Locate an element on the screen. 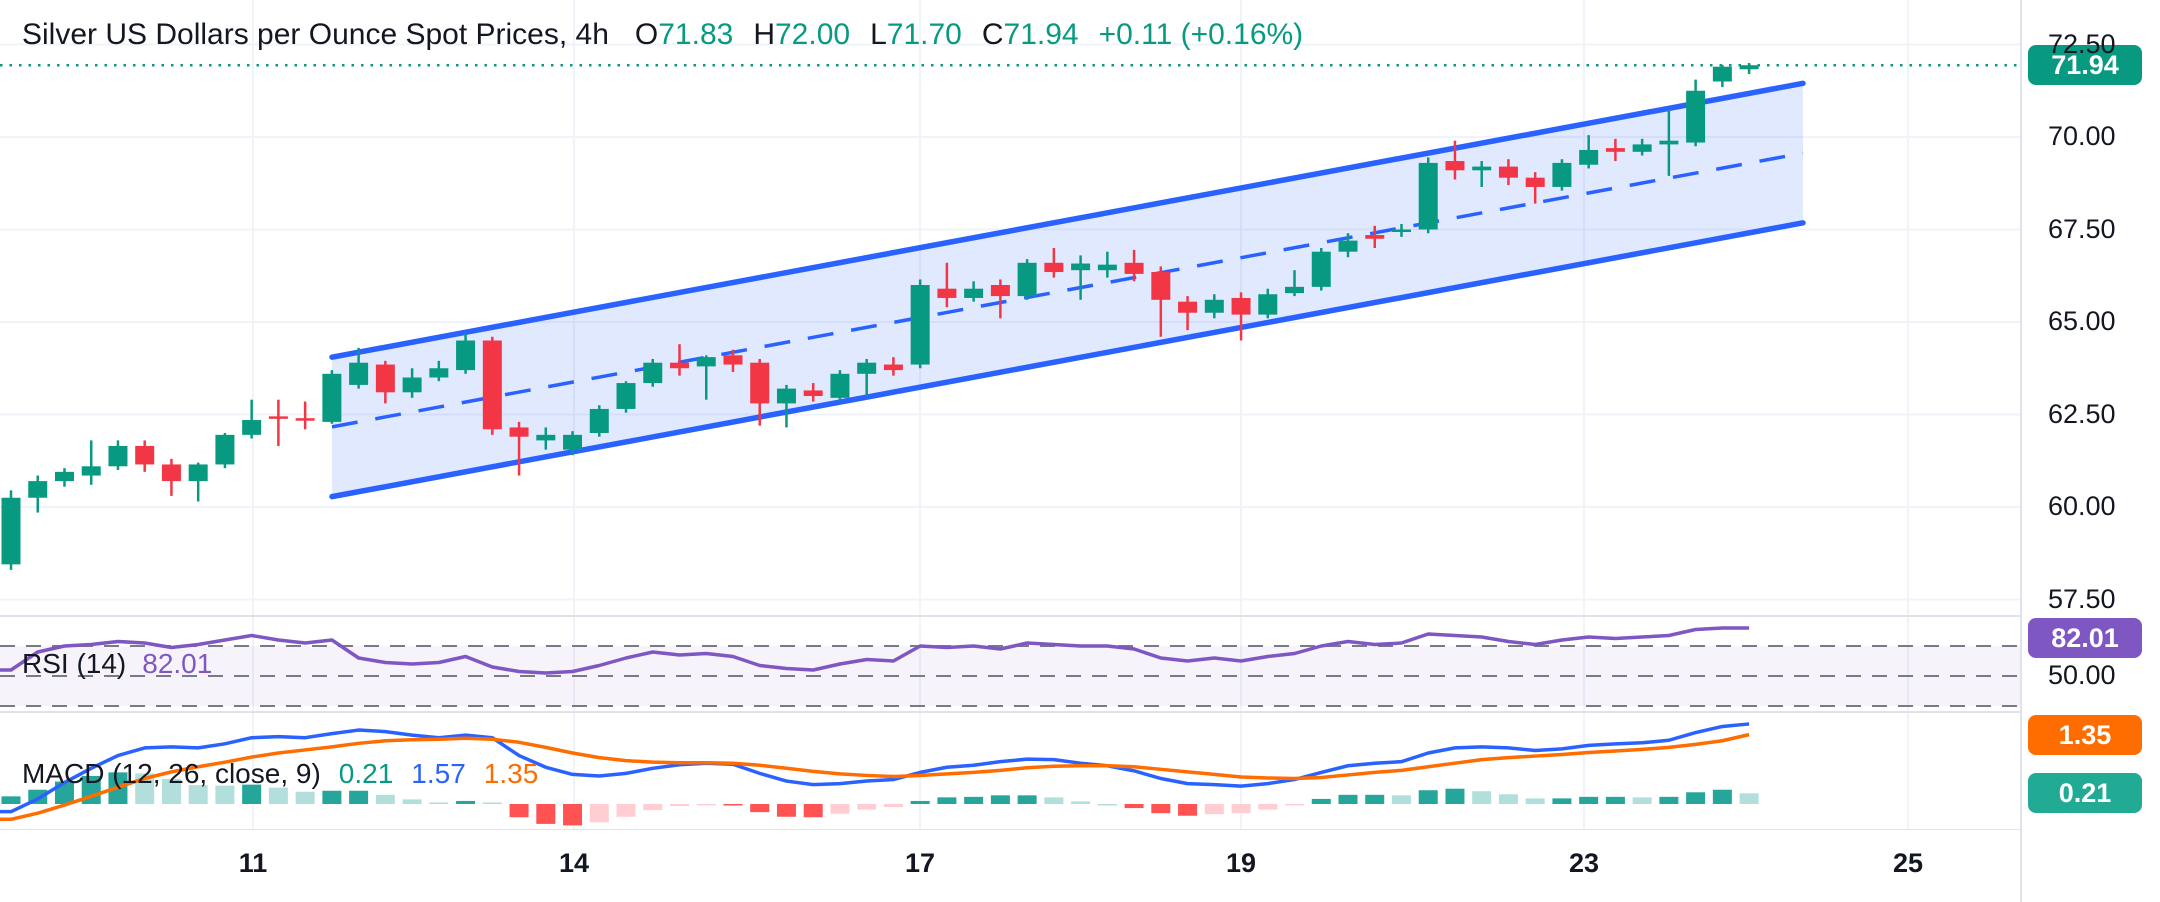 The image size is (2160, 902). open-readout: O71.83 is located at coordinates (684, 34).